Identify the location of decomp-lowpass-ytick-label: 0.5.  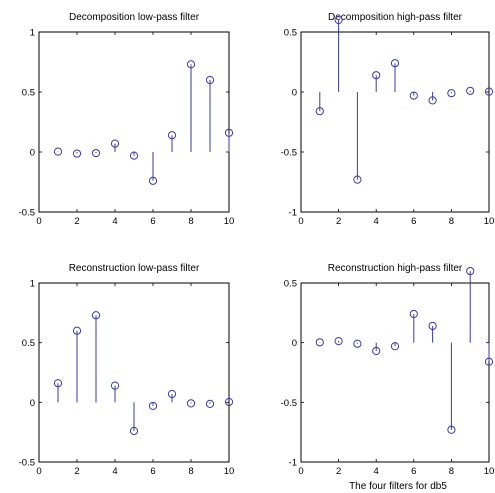
(28, 93).